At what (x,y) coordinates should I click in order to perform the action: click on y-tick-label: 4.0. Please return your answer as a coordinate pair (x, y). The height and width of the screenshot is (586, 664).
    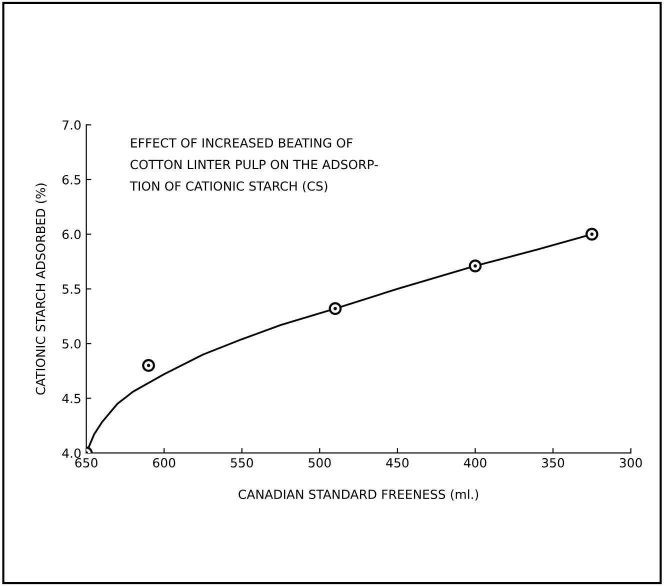
    Looking at the image, I should click on (71, 453).